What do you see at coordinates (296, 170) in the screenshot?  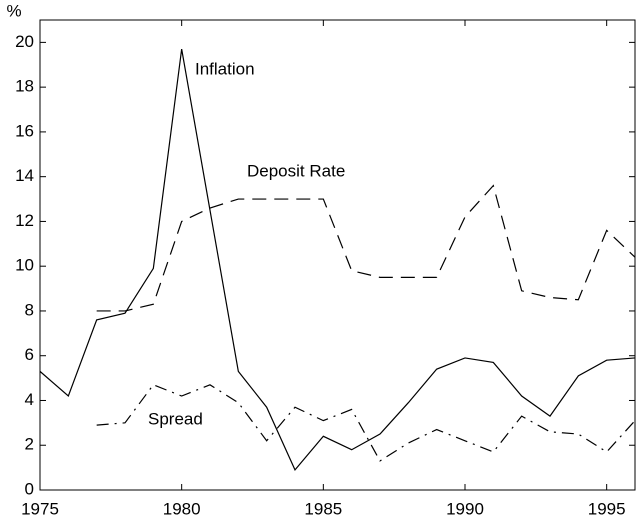 I see `series-label: Deposit Rate` at bounding box center [296, 170].